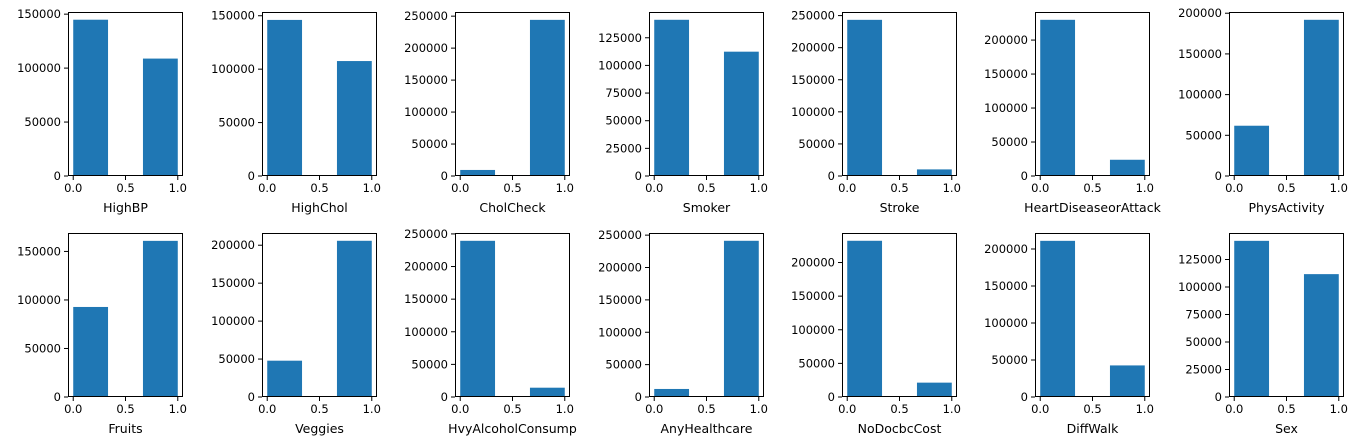 Image resolution: width=1357 pixels, height=444 pixels. Describe the element at coordinates (1286, 428) in the screenshot. I see `x-axis-label: Sex` at that location.